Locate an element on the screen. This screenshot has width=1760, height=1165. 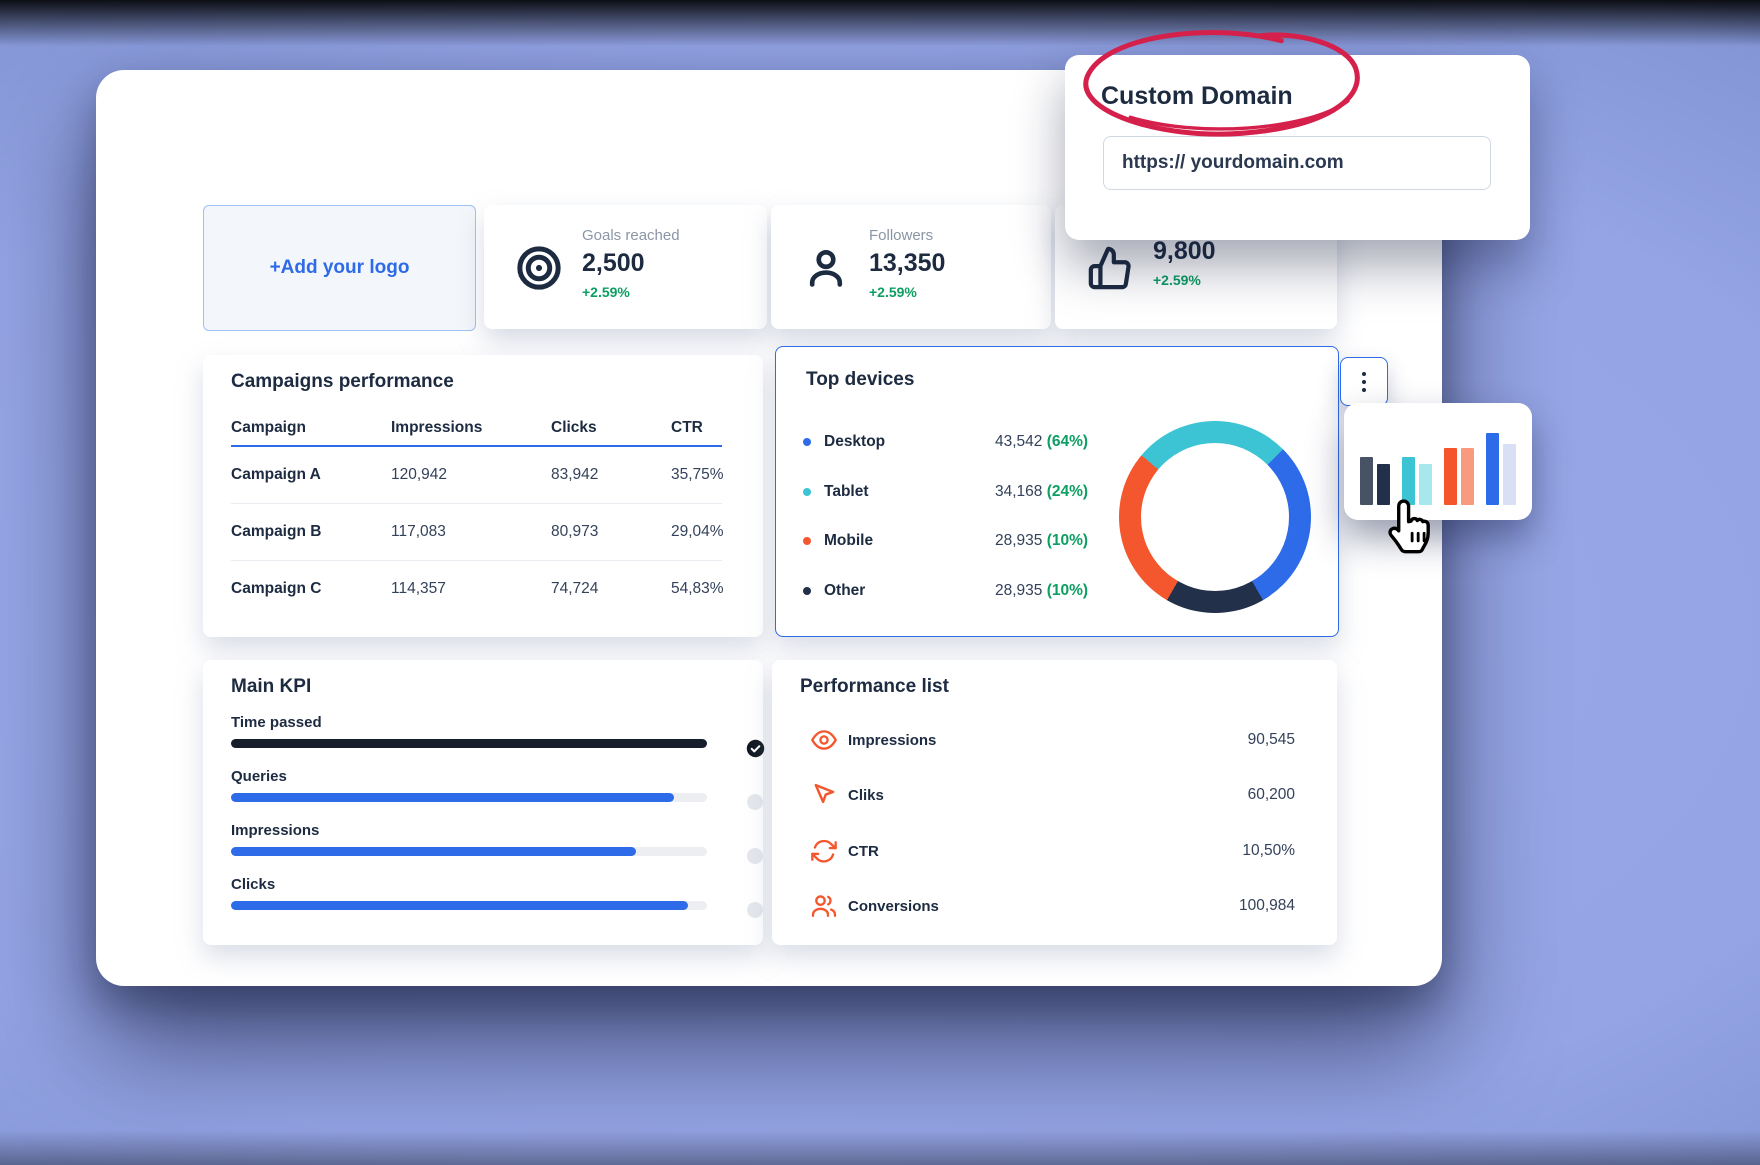
kpi-impressions: Impressions is located at coordinates (497, 843).